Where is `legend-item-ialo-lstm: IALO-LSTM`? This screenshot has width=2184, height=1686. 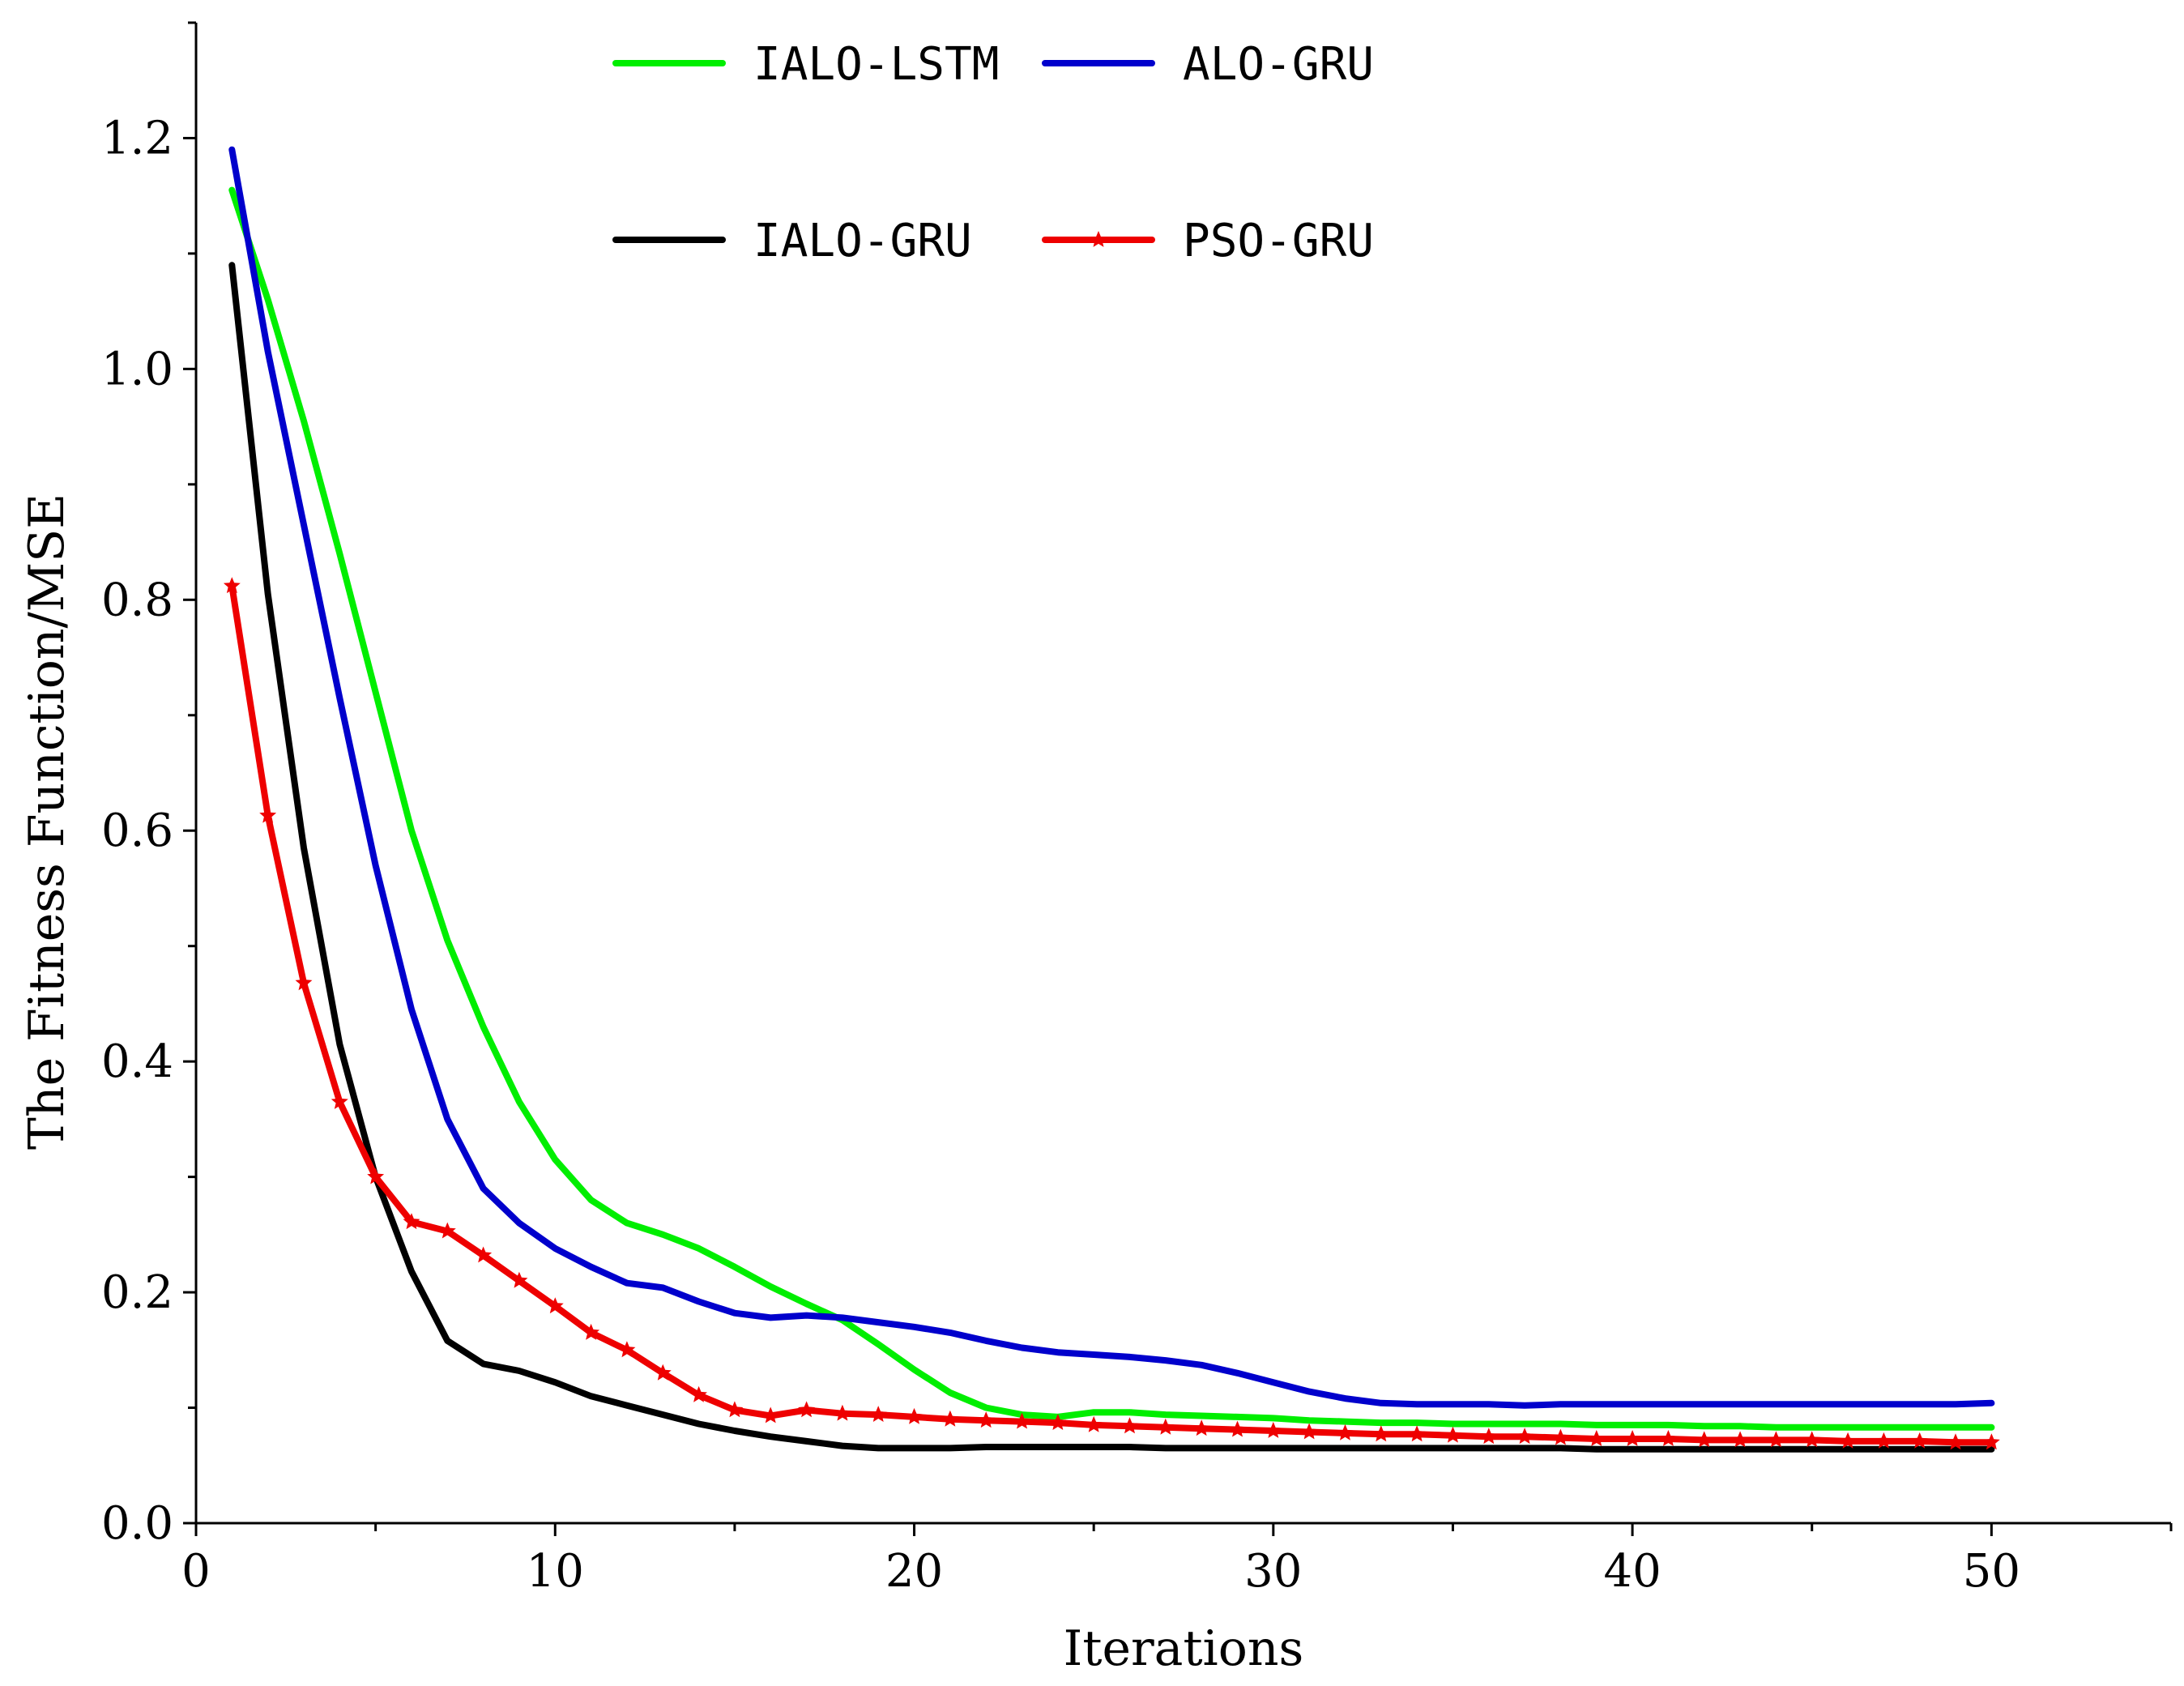
legend-item-ialo-lstm: IALO-LSTM is located at coordinates (805, 64).